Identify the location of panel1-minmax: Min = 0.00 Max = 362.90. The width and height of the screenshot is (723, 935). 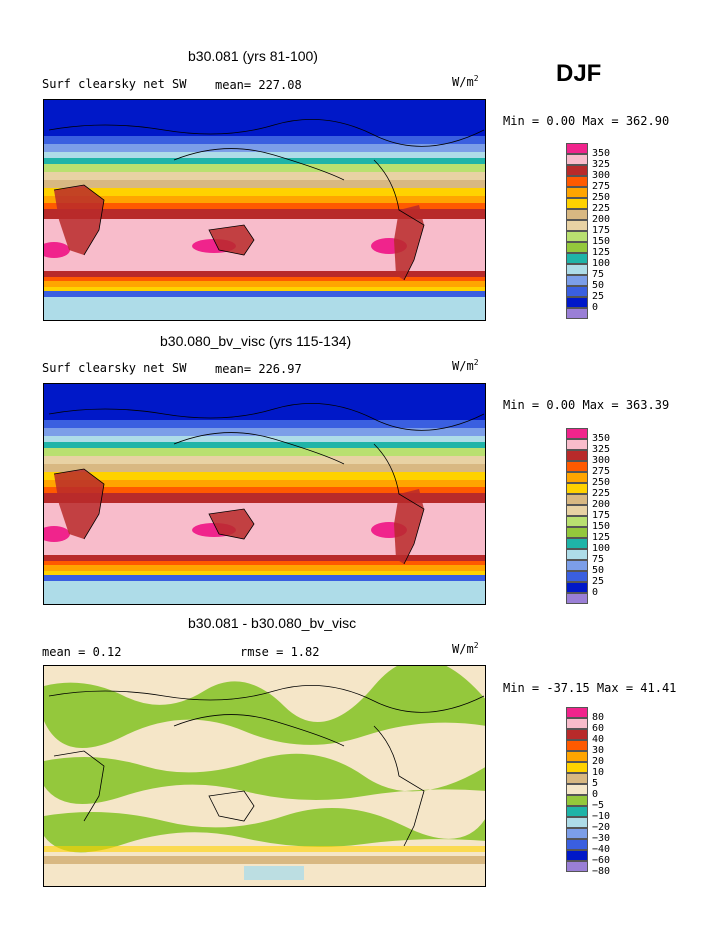
(586, 121).